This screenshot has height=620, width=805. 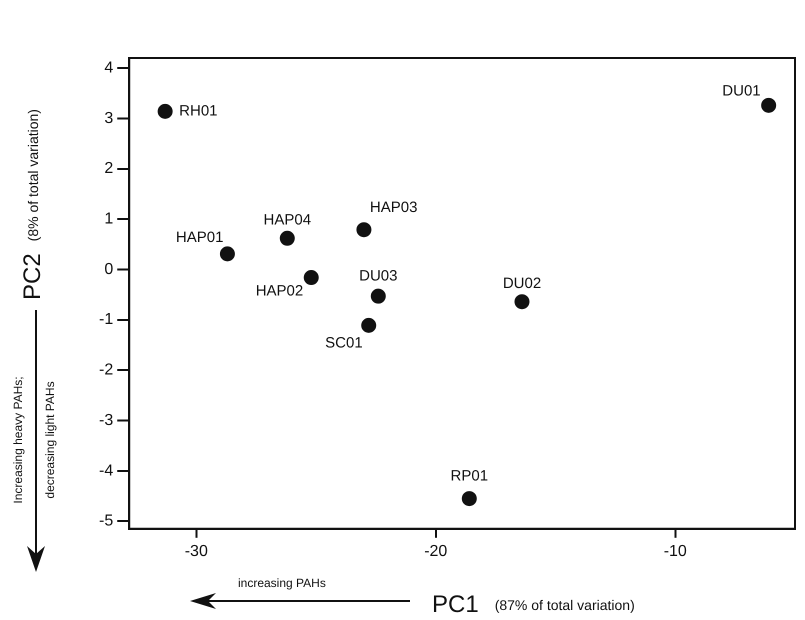 What do you see at coordinates (344, 343) in the screenshot?
I see `annotation: SC01` at bounding box center [344, 343].